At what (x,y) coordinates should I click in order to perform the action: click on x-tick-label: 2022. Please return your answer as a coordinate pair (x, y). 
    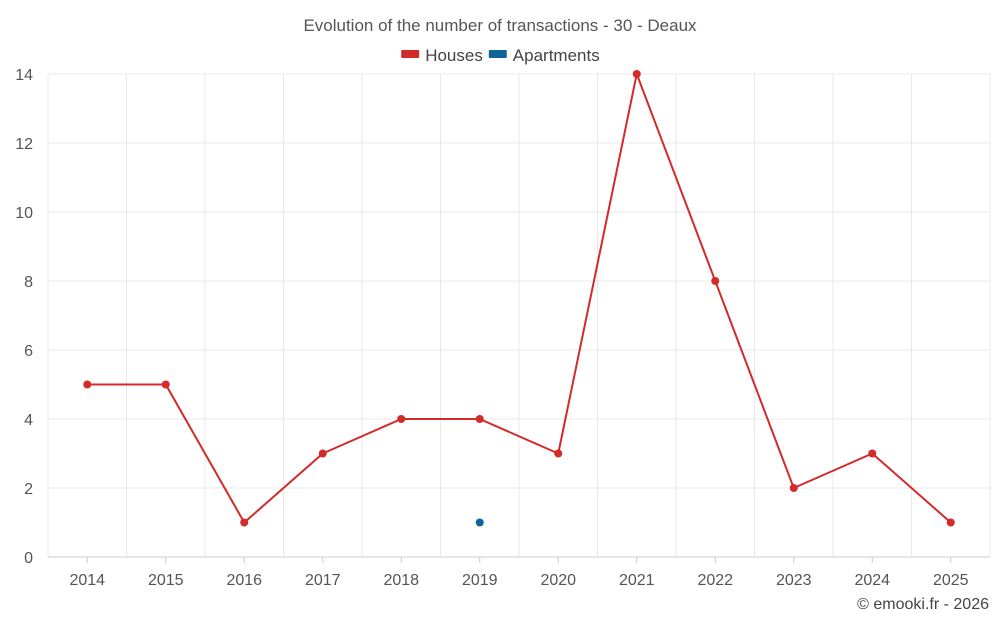
    Looking at the image, I should click on (715, 580).